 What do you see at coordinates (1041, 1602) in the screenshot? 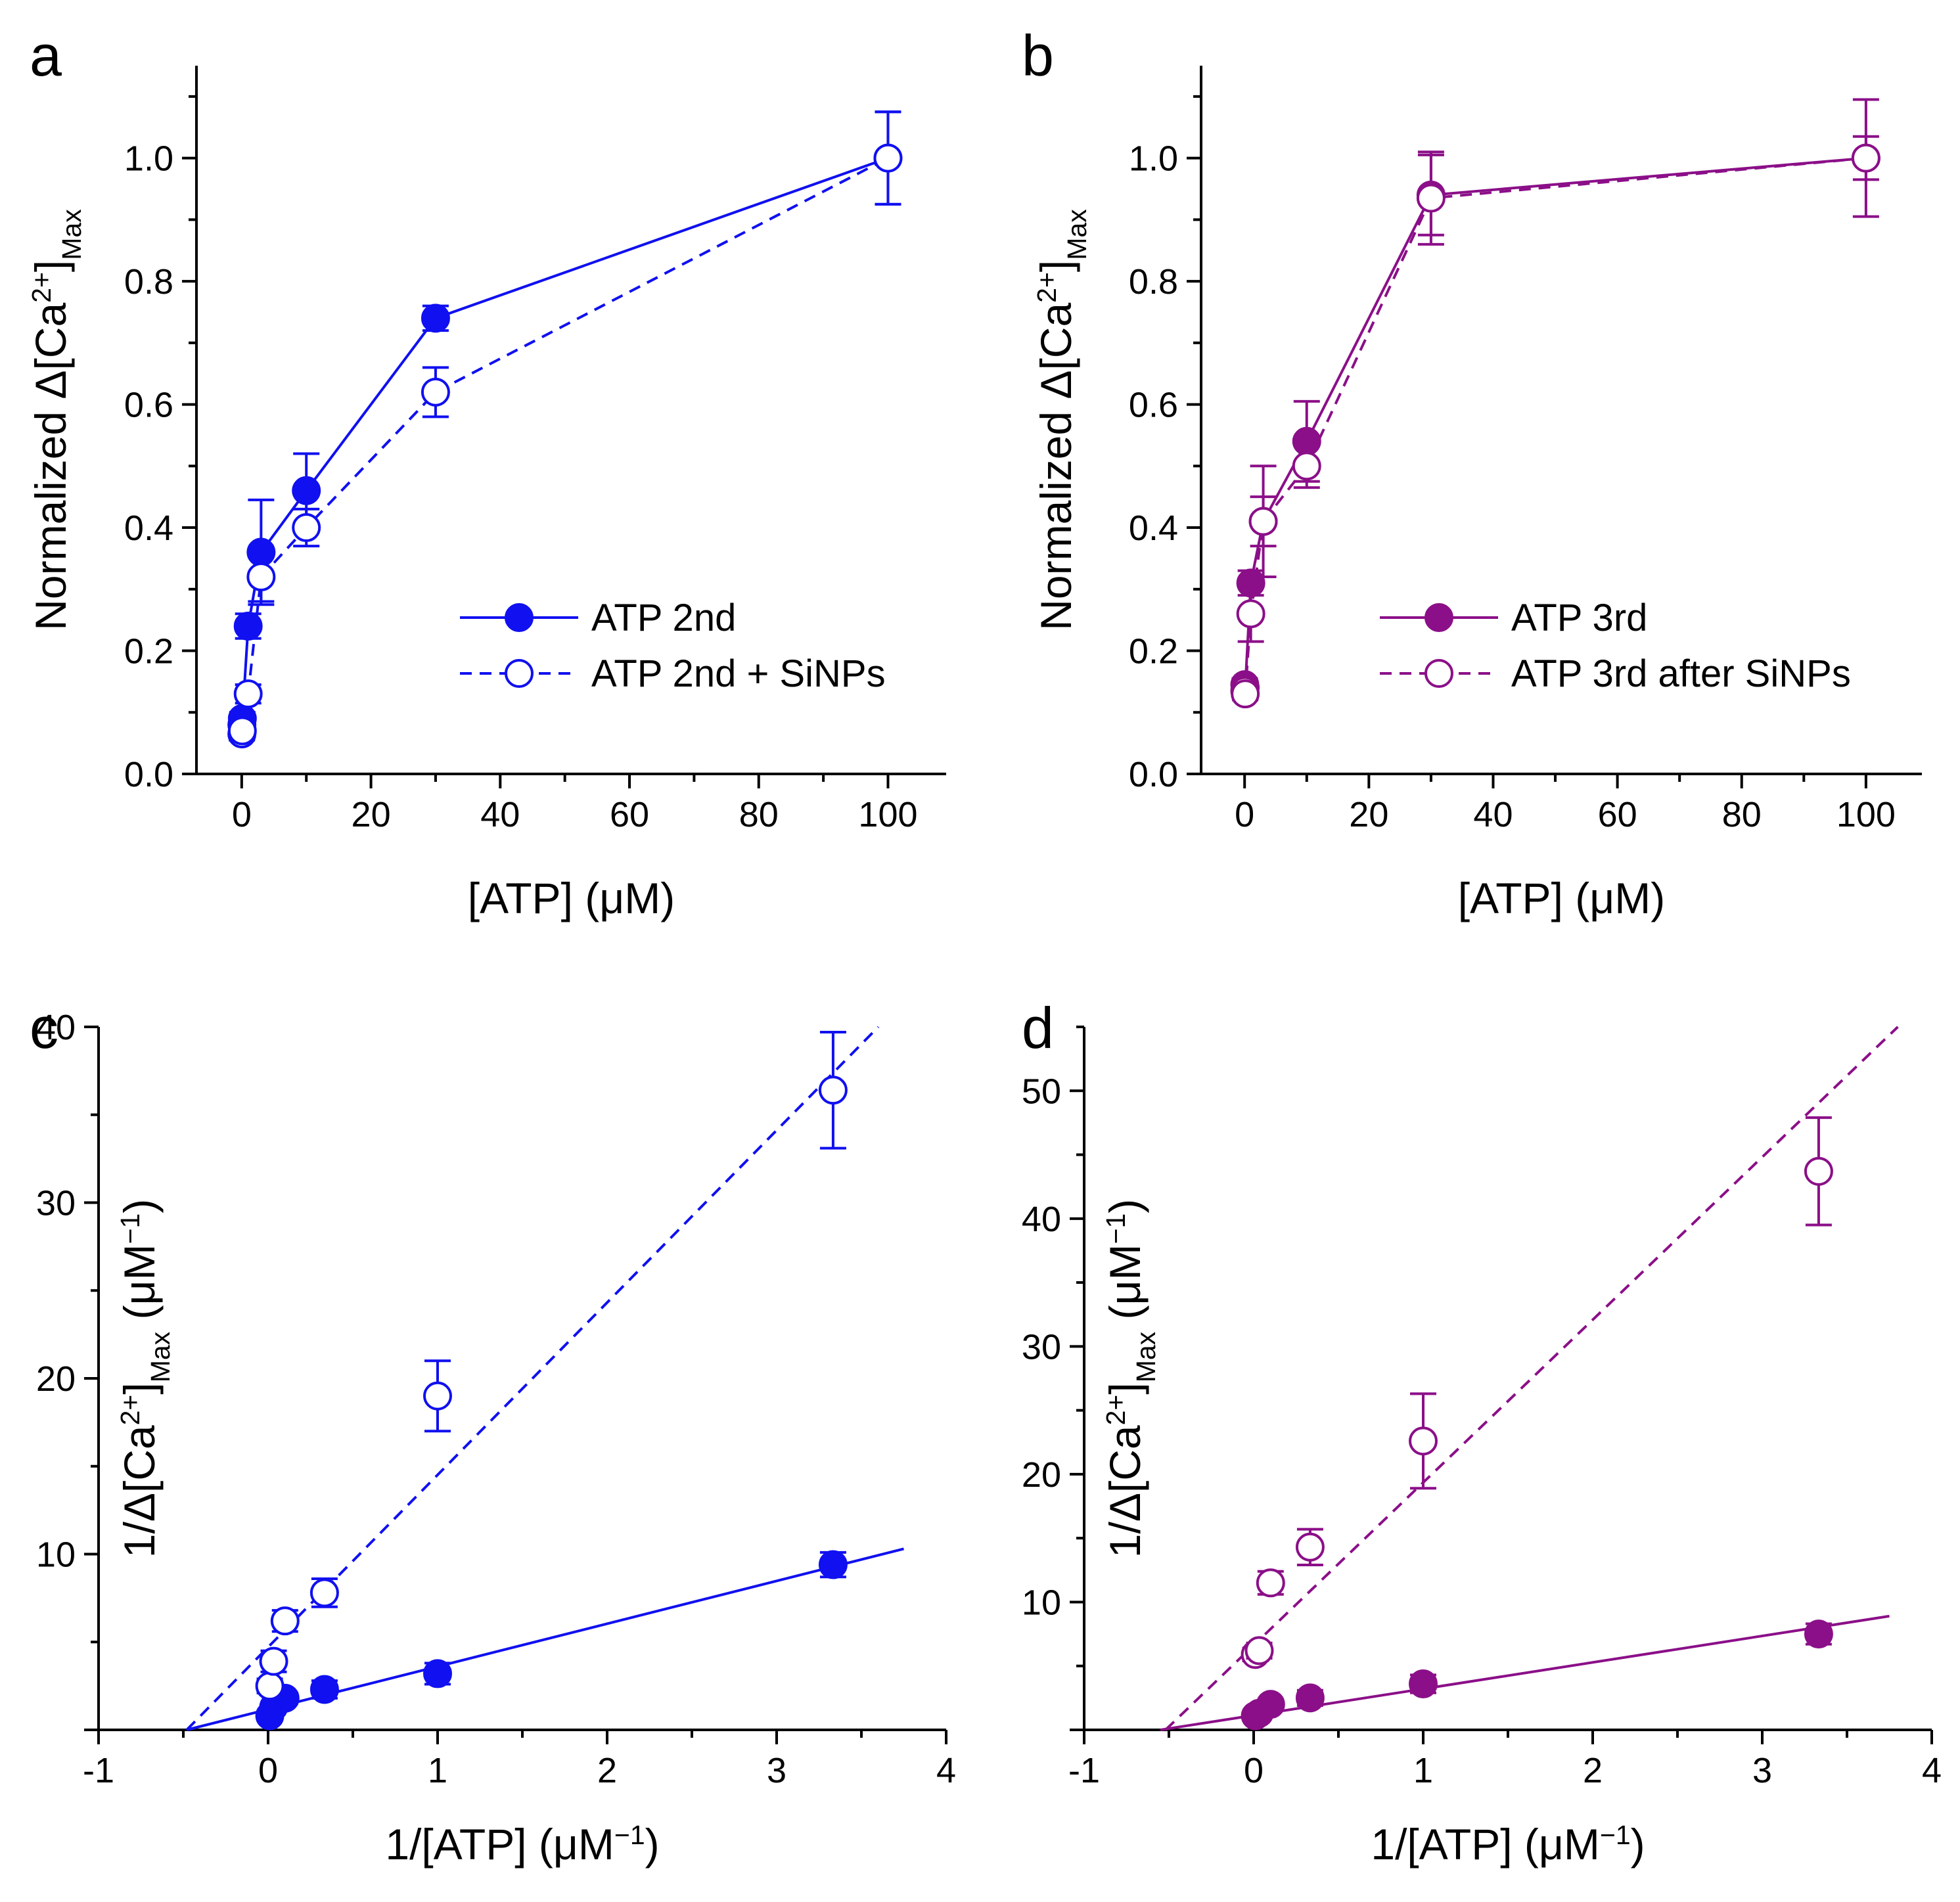
I see `panel-d-y-tick-label: 10` at bounding box center [1041, 1602].